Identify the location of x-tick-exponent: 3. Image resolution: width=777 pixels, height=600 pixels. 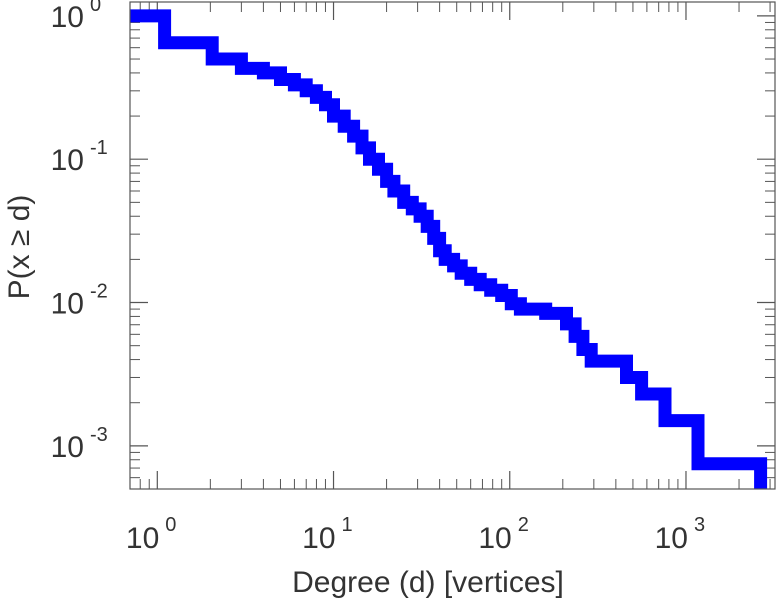
(699, 525).